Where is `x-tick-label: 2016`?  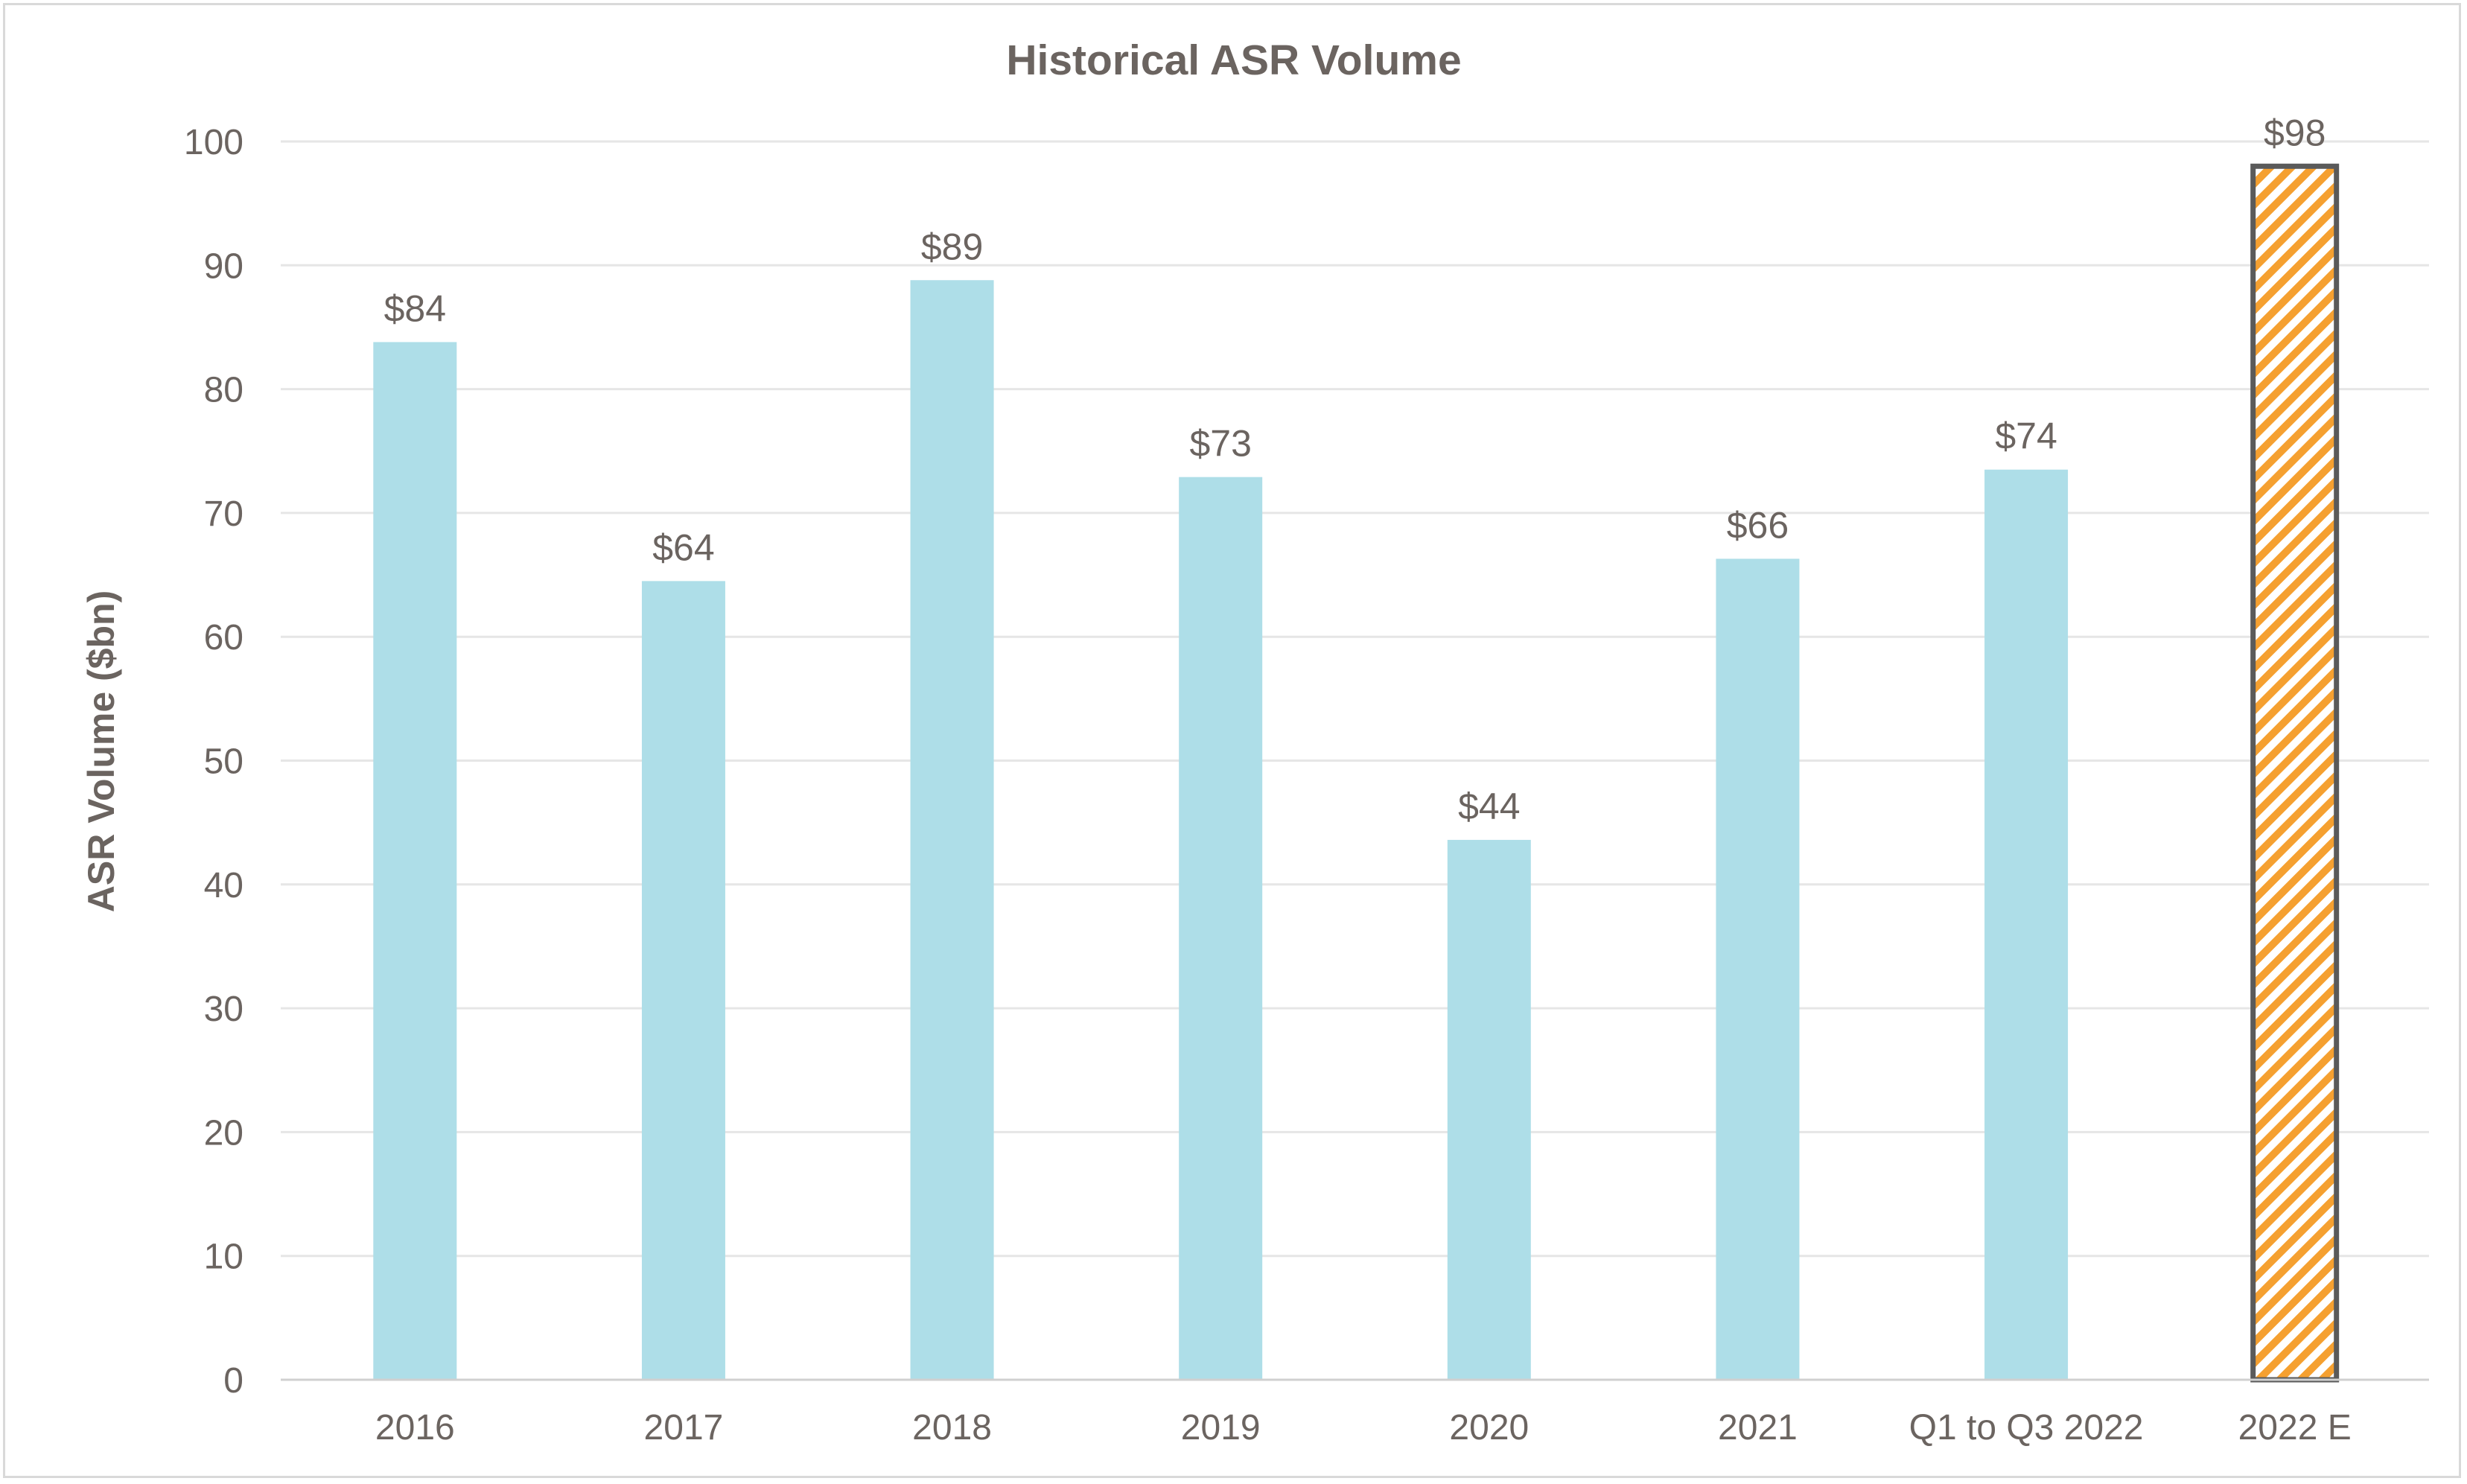
x-tick-label: 2016 is located at coordinates (415, 1428).